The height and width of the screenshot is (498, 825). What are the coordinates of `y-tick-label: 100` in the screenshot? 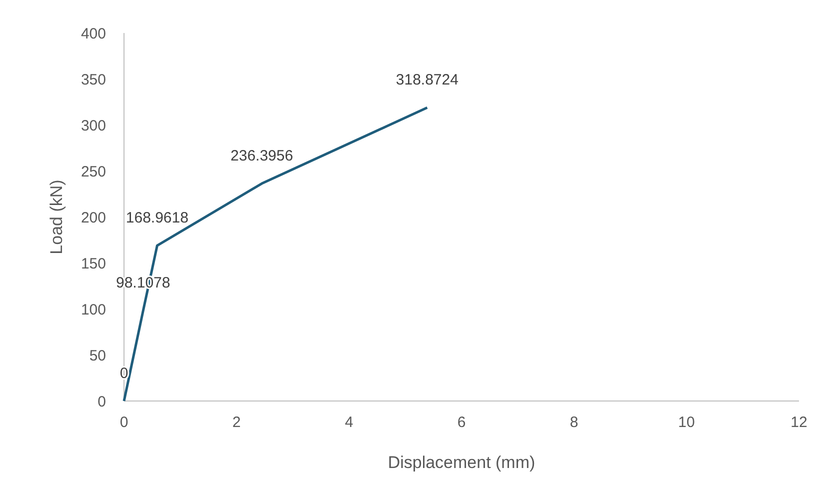 It's located at (93, 309).